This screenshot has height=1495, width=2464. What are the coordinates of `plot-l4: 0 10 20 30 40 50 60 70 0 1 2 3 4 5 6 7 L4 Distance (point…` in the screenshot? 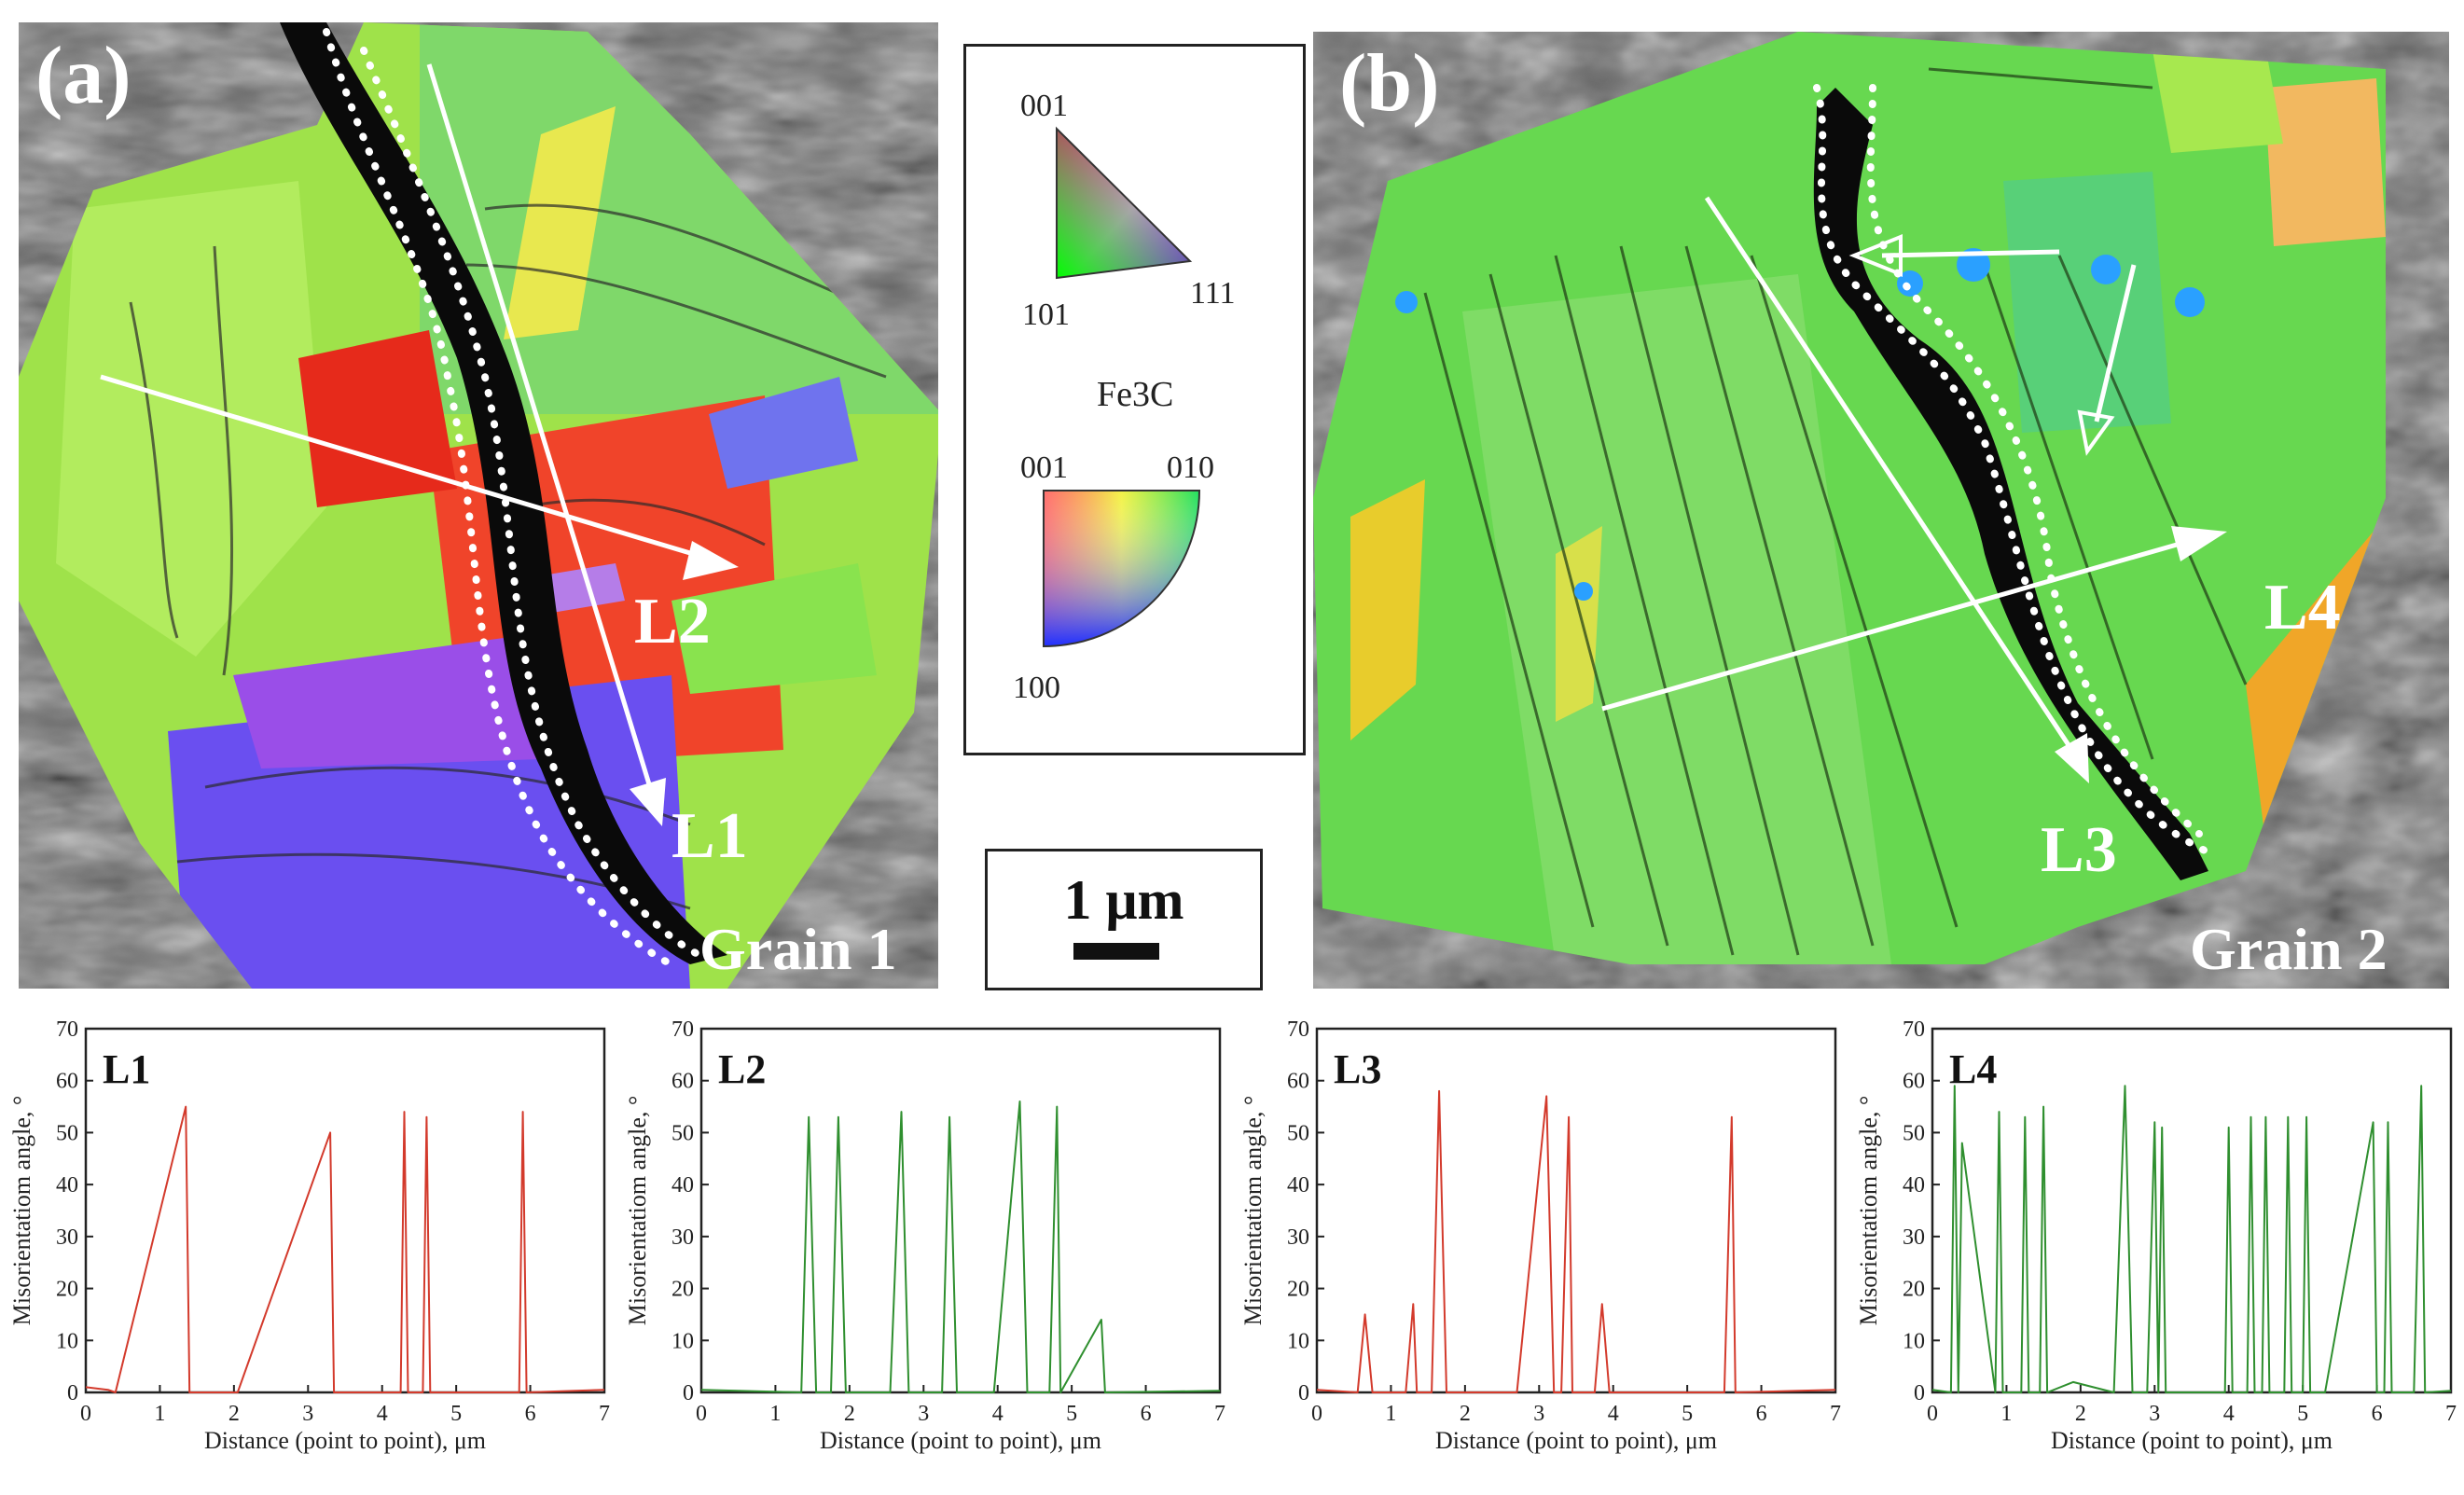 It's located at (2155, 1251).